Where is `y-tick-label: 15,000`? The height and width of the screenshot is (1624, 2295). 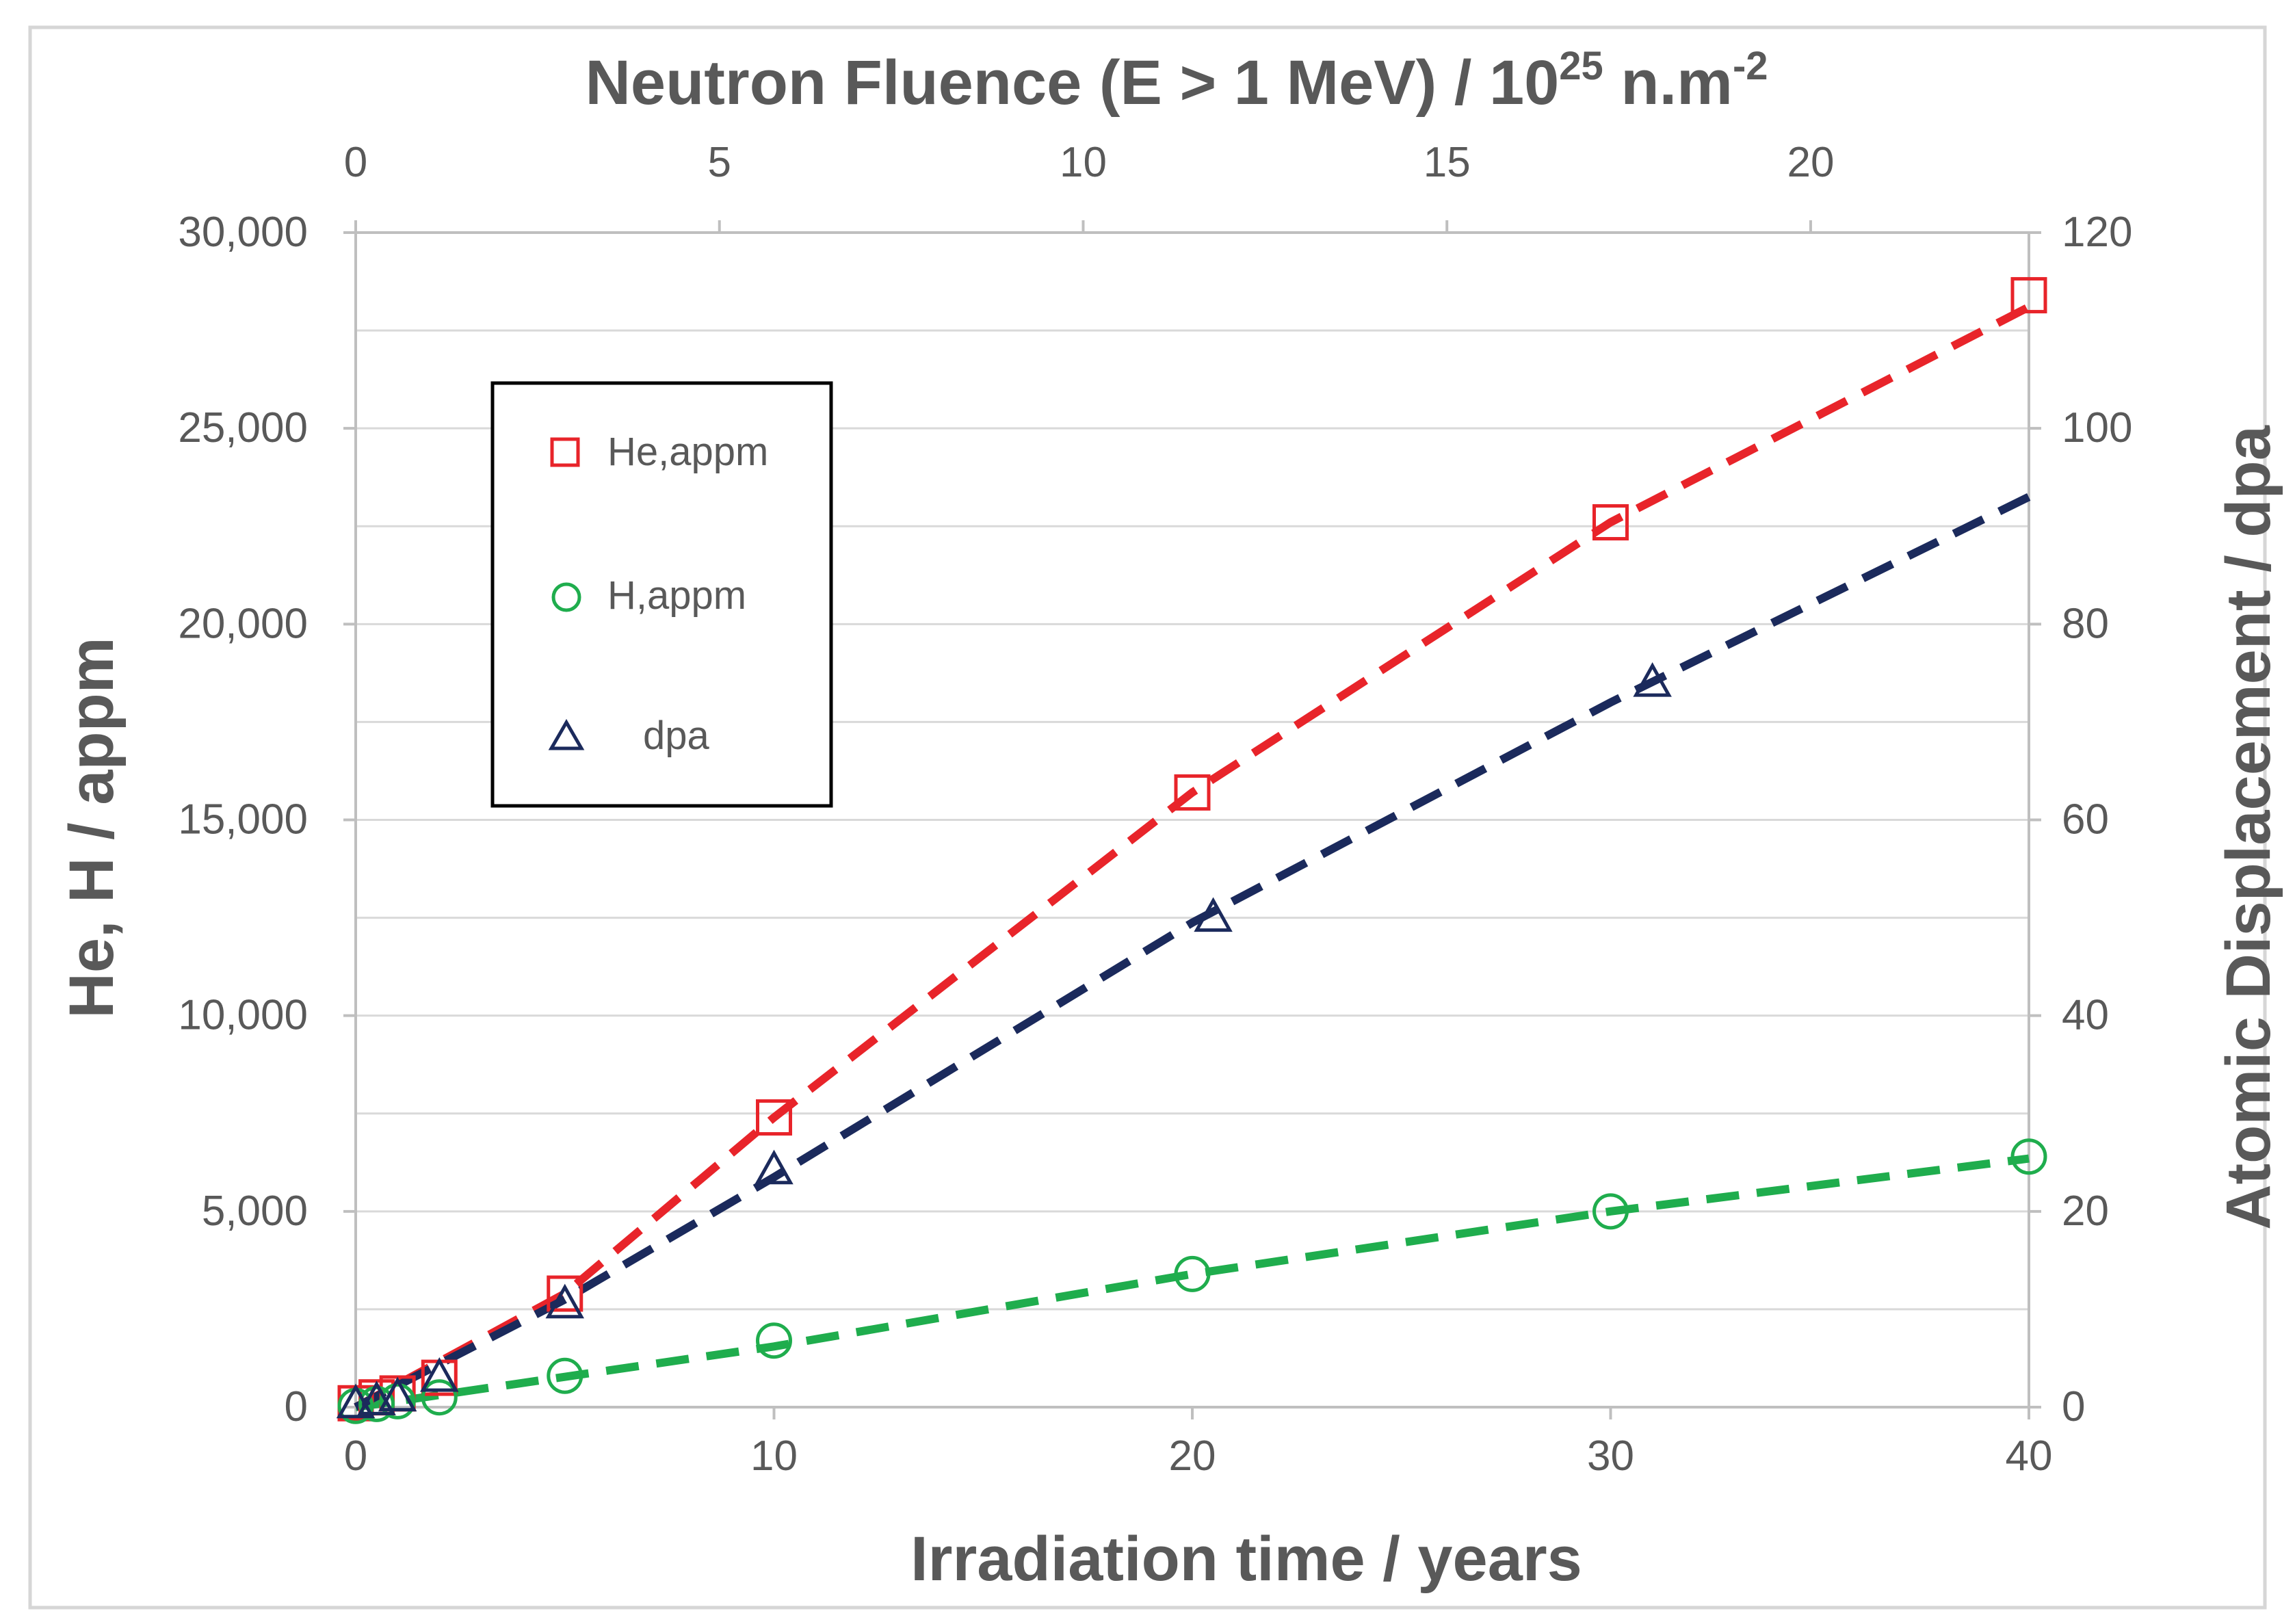
y-tick-label: 15,000 is located at coordinates (243, 819).